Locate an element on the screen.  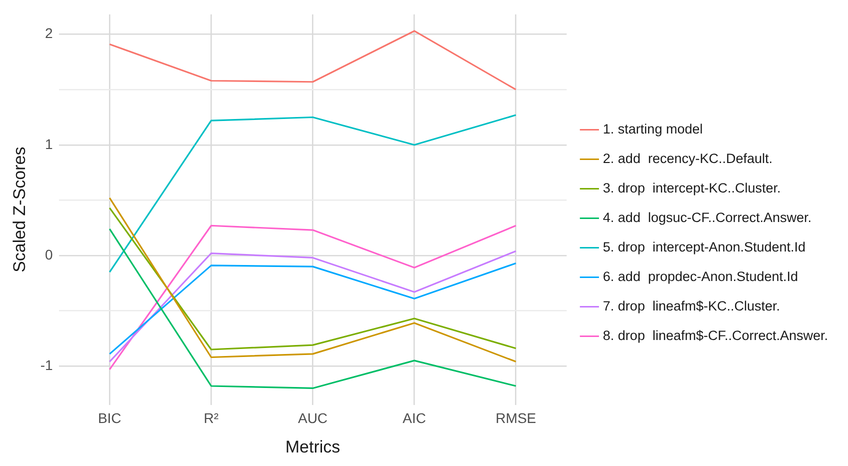
legend-label: 4. add logsuc-CF..Correct.Answer. is located at coordinates (707, 217).